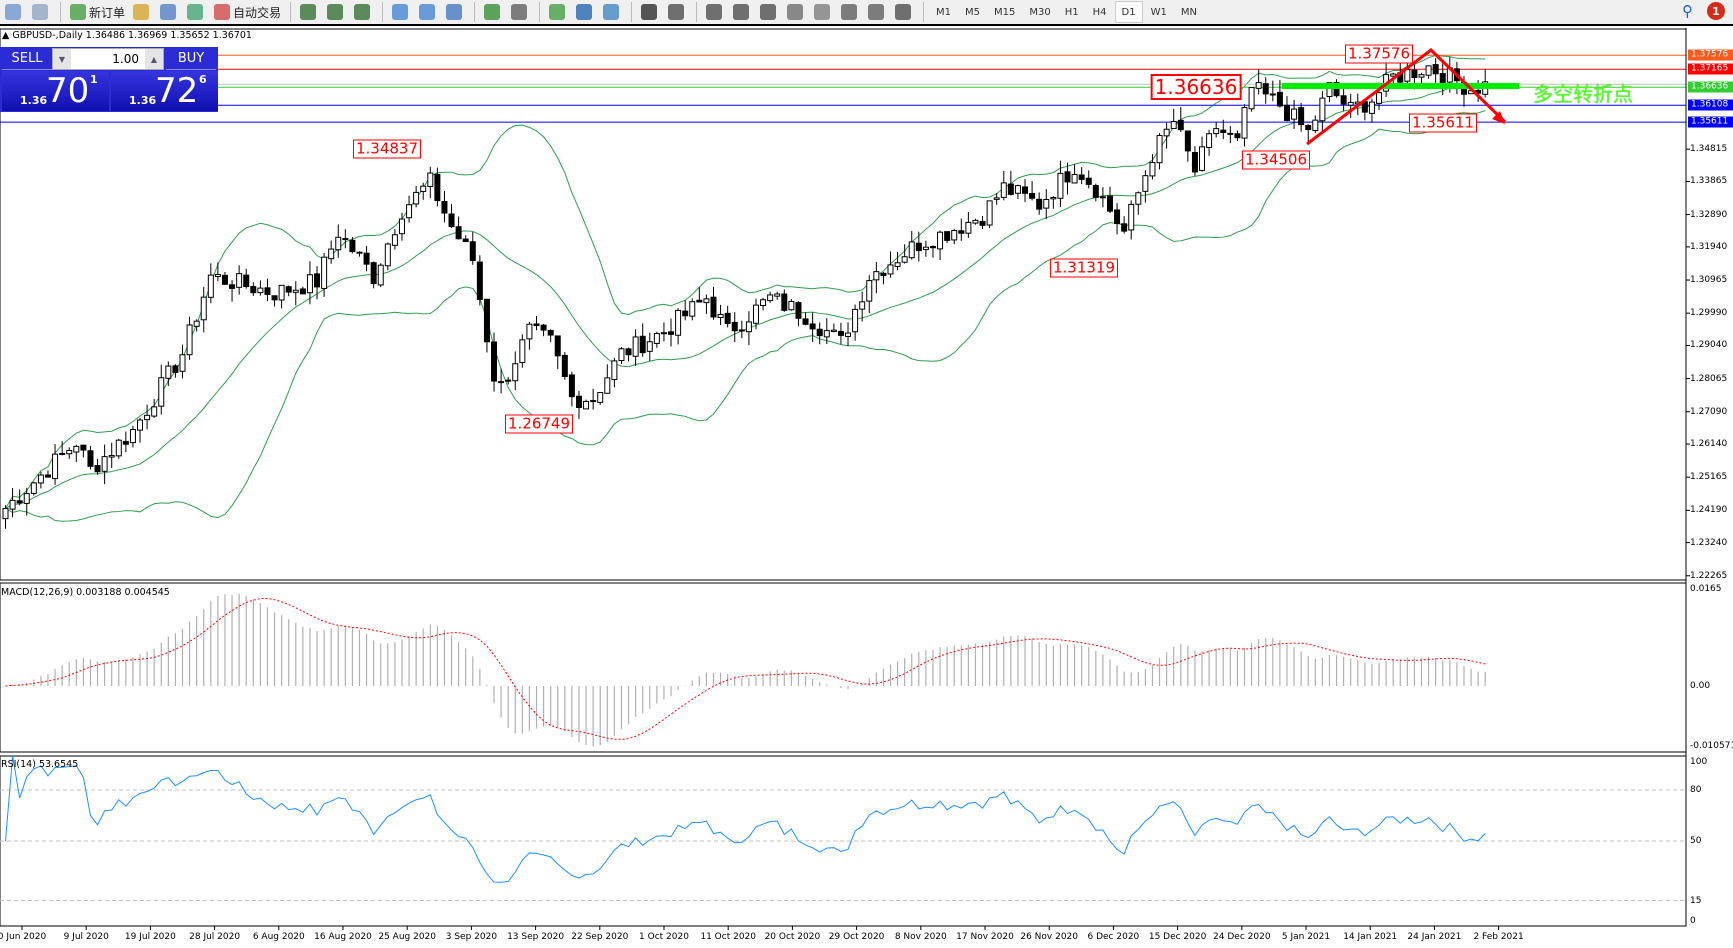 This screenshot has height=948, width=1733. I want to click on zoom-out-button, so click(428, 12).